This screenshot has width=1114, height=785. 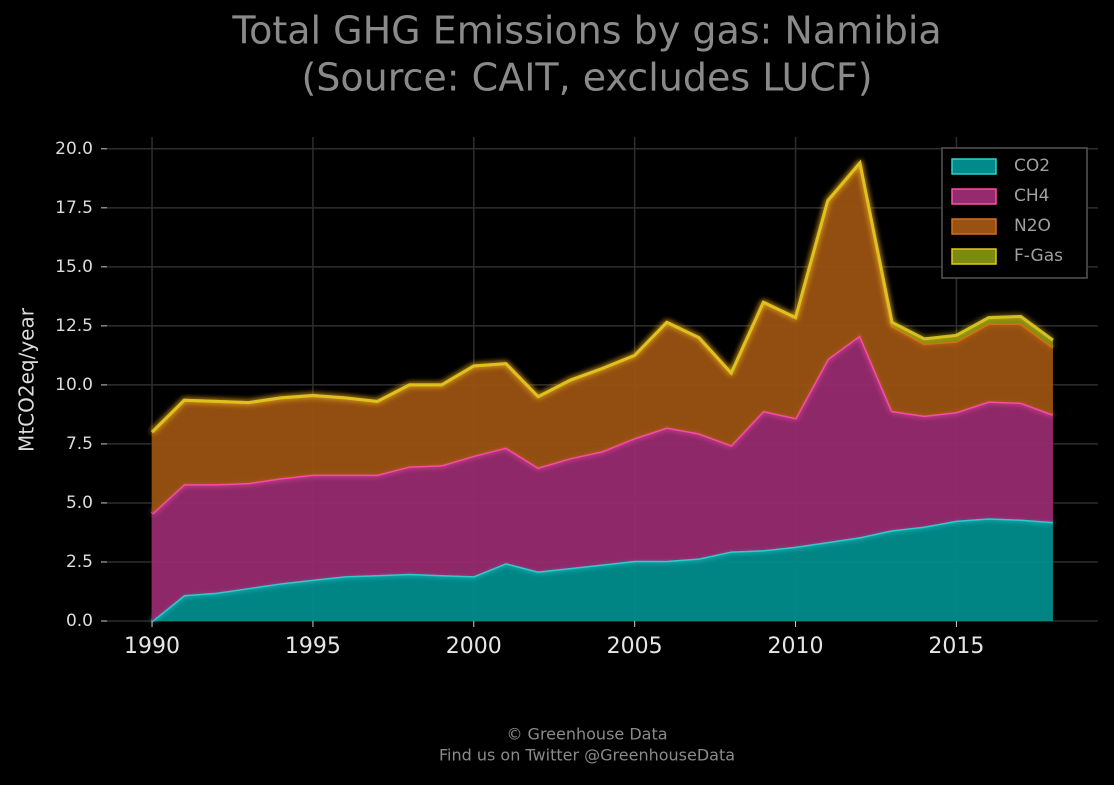 What do you see at coordinates (602, 569) in the screenshot?
I see `area` at bounding box center [602, 569].